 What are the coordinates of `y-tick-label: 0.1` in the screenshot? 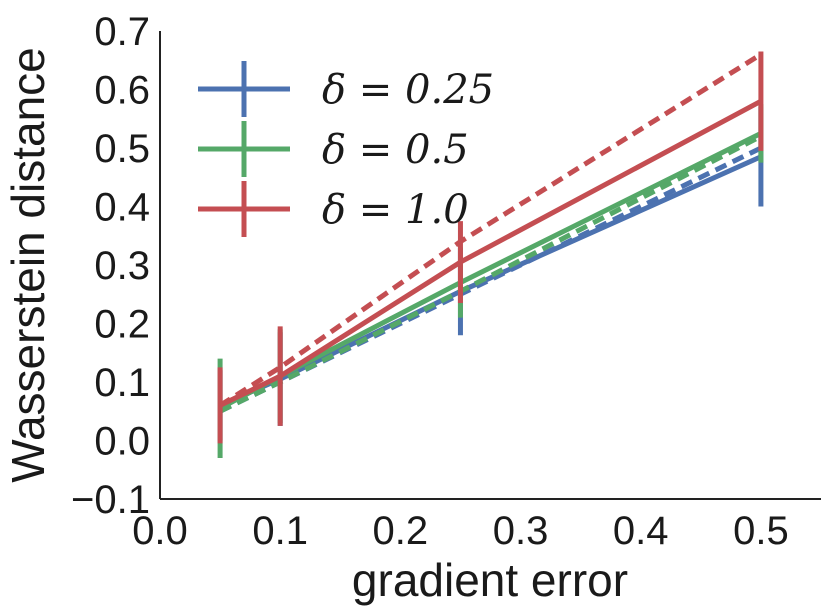 It's located at (122, 383).